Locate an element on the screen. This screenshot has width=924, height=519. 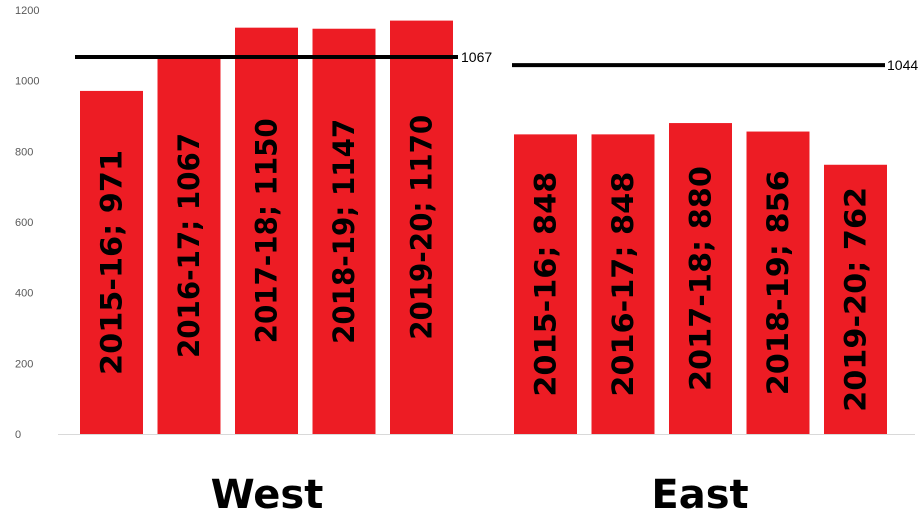
bar-data-label: 2017-18; 880 is located at coordinates (701, 278).